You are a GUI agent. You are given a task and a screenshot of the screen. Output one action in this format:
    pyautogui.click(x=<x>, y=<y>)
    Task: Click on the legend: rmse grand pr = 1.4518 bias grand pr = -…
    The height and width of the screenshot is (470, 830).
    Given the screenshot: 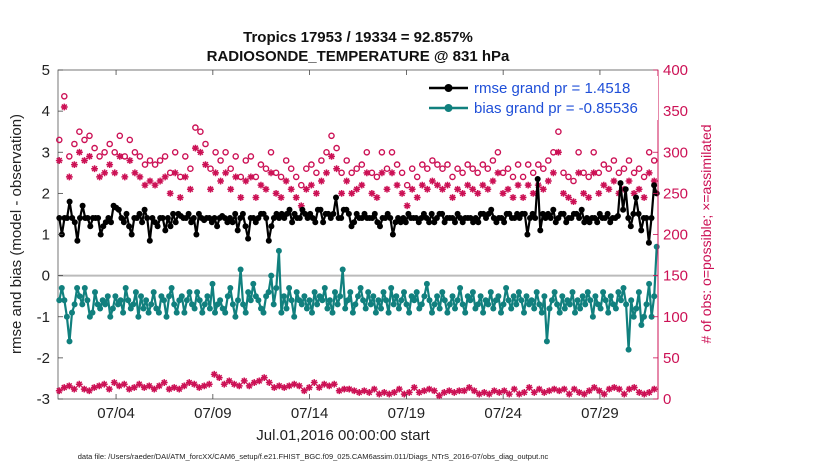 What is the action you would take?
    pyautogui.click(x=540, y=98)
    